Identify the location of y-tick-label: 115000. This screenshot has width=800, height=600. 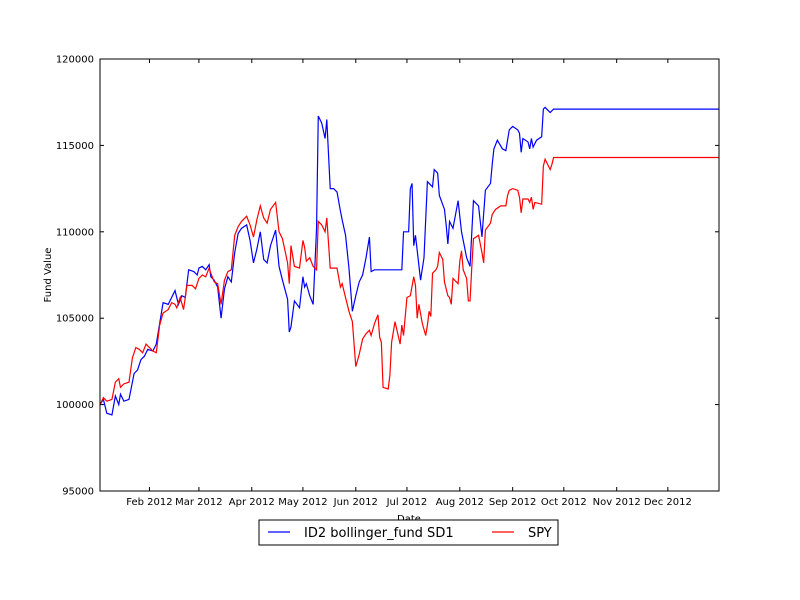
(75, 146).